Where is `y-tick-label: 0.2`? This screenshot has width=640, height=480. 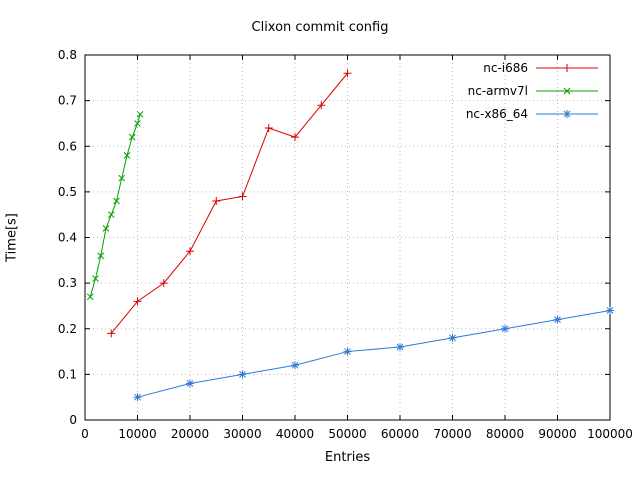 y-tick-label: 0.2 is located at coordinates (67, 329).